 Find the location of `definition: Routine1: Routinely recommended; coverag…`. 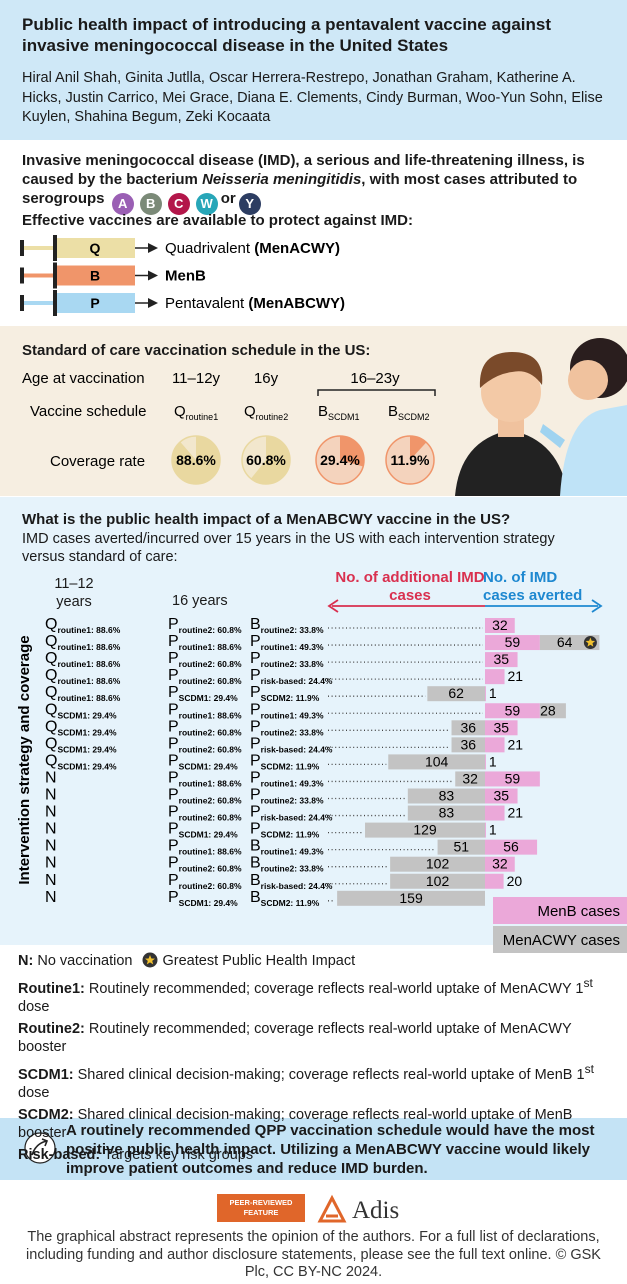

definition: Routine1: Routinely recommended; coverag… is located at coordinates (320, 995).